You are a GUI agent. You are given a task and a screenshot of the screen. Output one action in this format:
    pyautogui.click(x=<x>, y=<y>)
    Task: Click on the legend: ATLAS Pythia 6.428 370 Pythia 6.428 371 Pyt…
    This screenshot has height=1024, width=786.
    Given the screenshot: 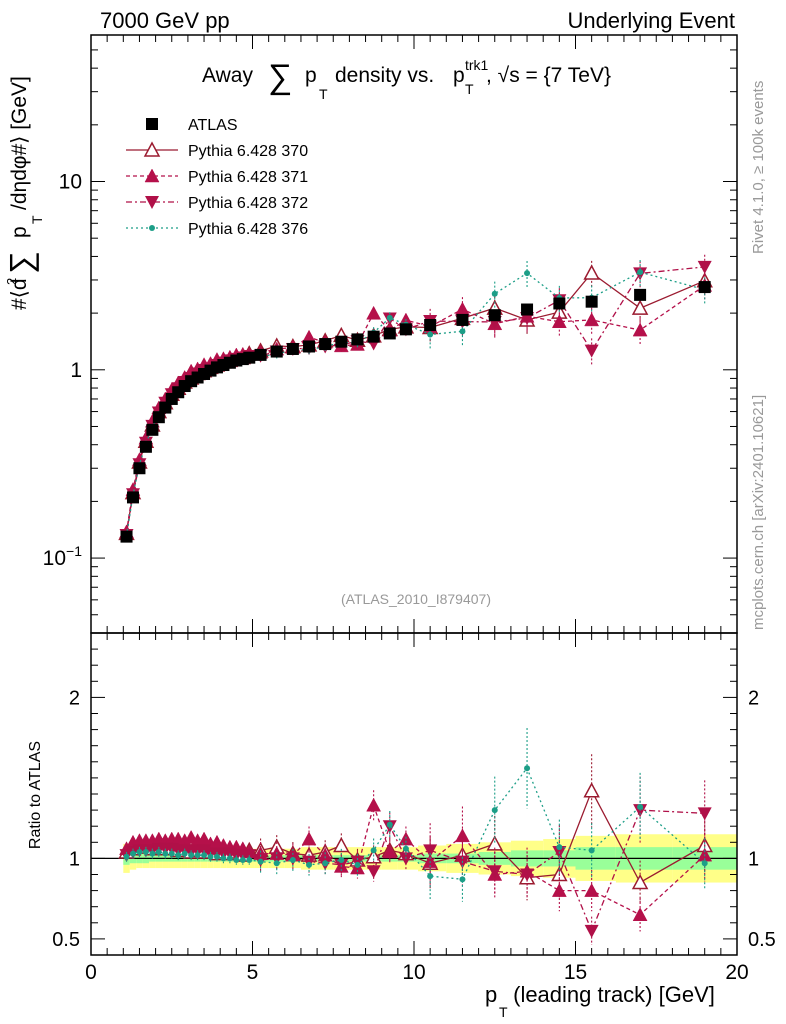 What is the action you would take?
    pyautogui.click(x=217, y=177)
    